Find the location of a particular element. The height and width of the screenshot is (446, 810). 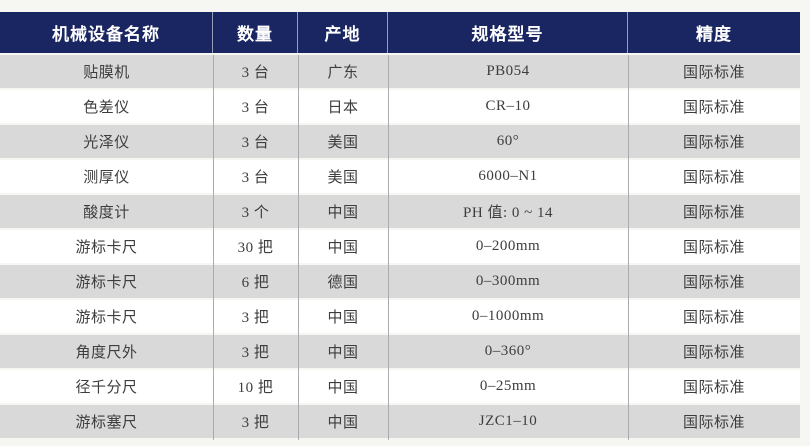

cell-model: 60° is located at coordinates (508, 141).